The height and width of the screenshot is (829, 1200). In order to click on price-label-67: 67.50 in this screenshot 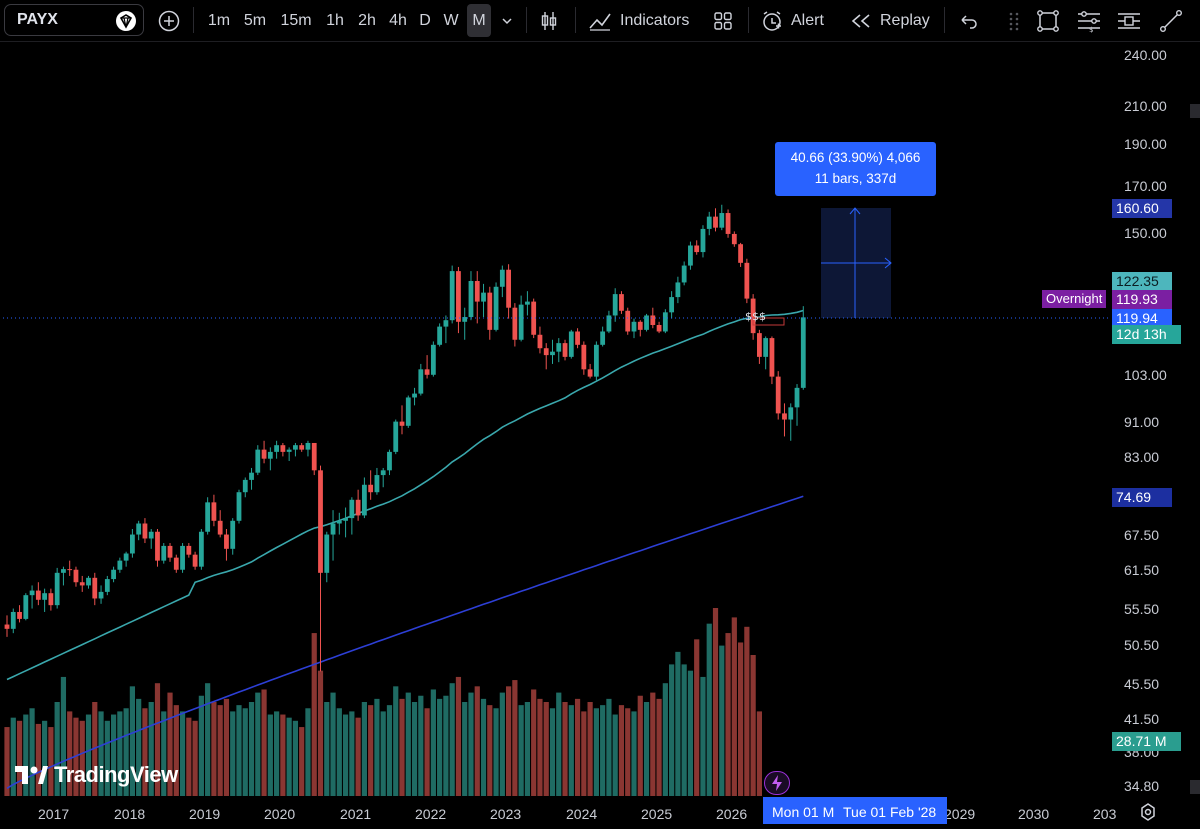, I will do `click(1142, 535)`.